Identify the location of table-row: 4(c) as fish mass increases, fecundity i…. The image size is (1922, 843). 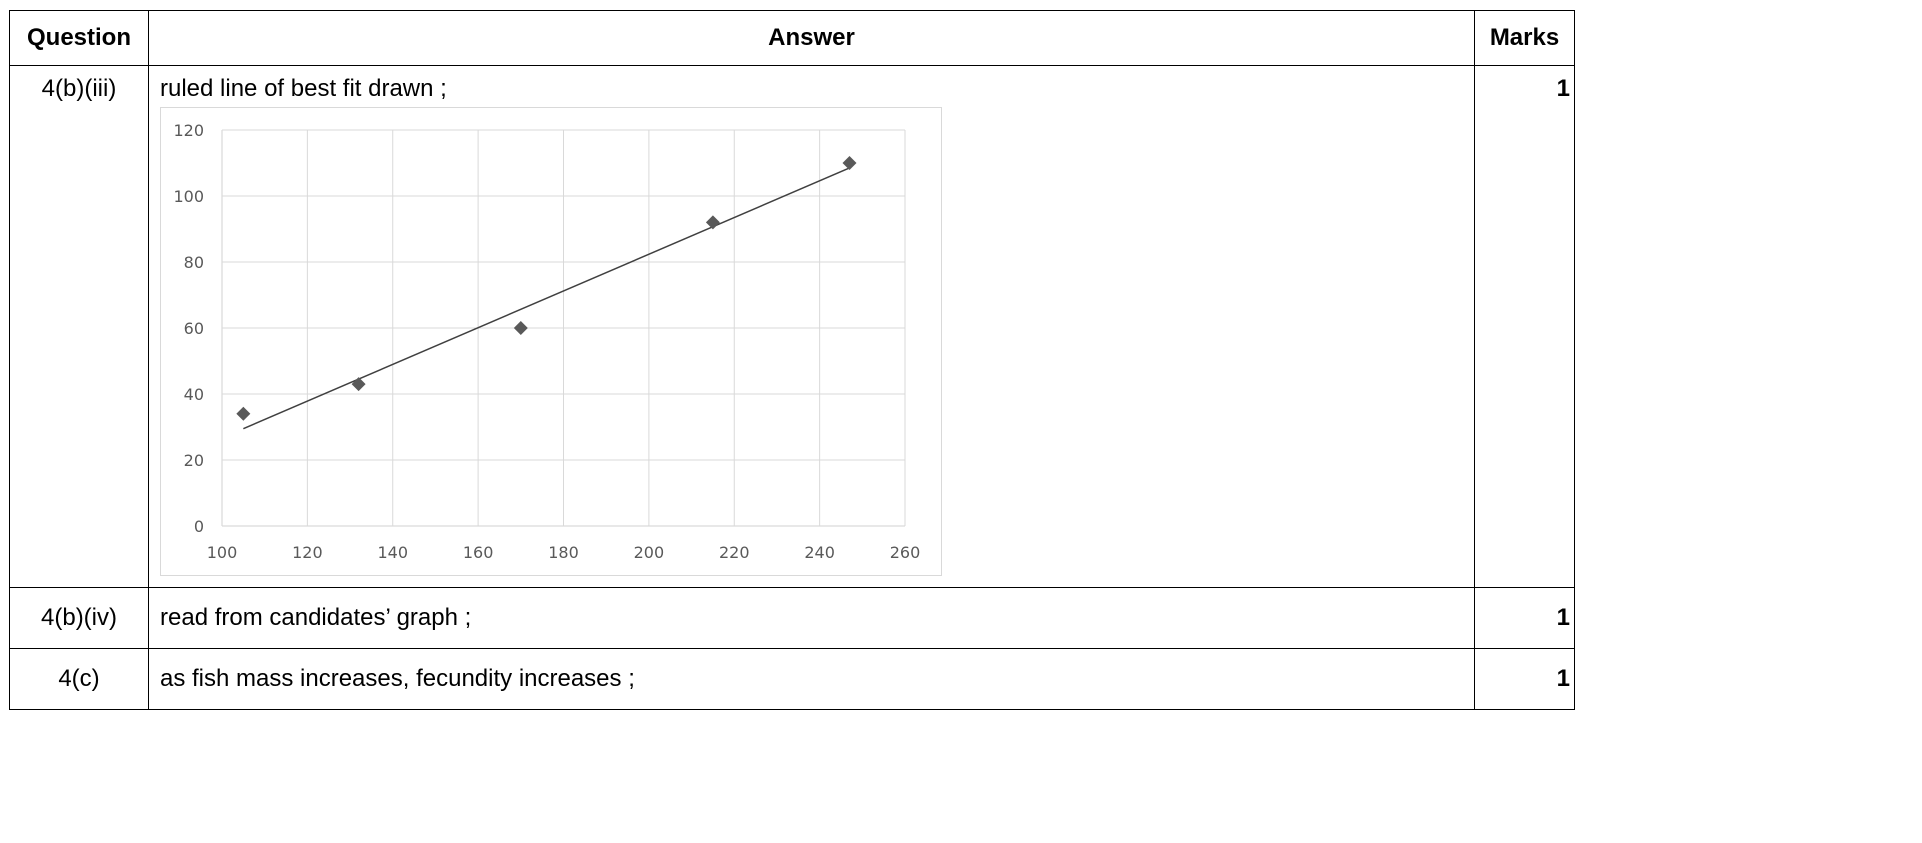
(792, 679).